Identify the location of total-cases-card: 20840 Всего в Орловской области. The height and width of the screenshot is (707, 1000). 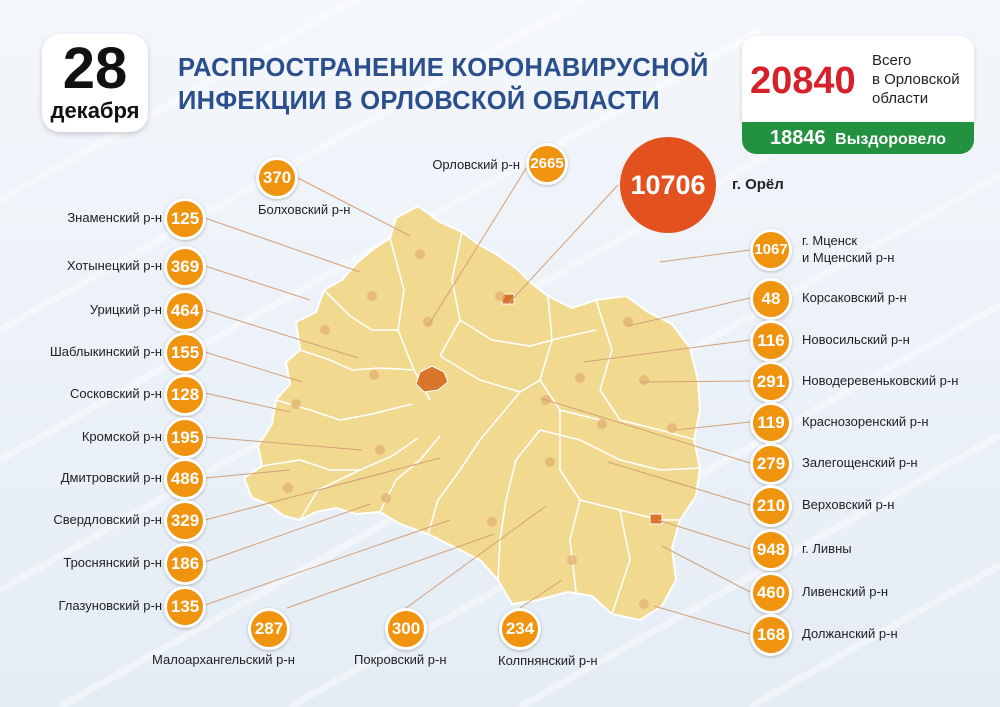
(858, 79).